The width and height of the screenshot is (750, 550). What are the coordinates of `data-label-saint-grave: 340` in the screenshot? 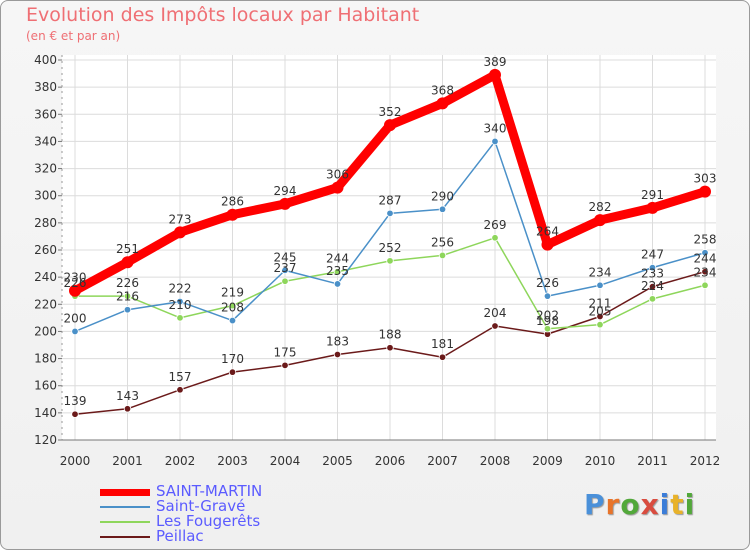 It's located at (495, 128).